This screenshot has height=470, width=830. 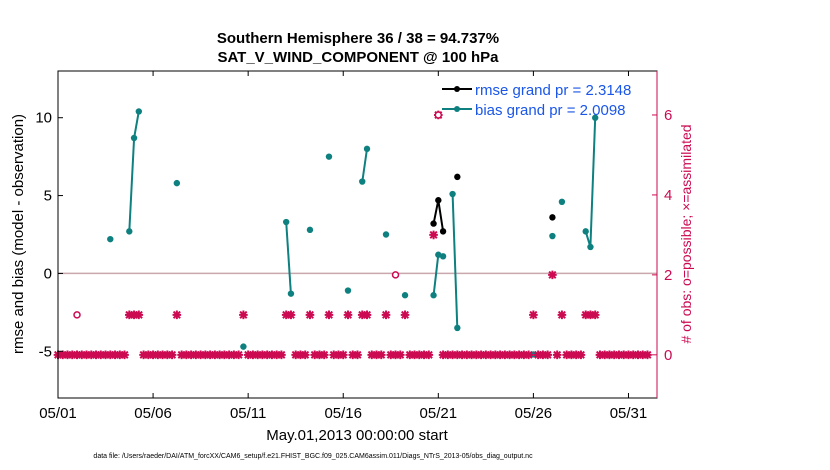 What do you see at coordinates (288, 257) in the screenshot?
I see `bias-line` at bounding box center [288, 257].